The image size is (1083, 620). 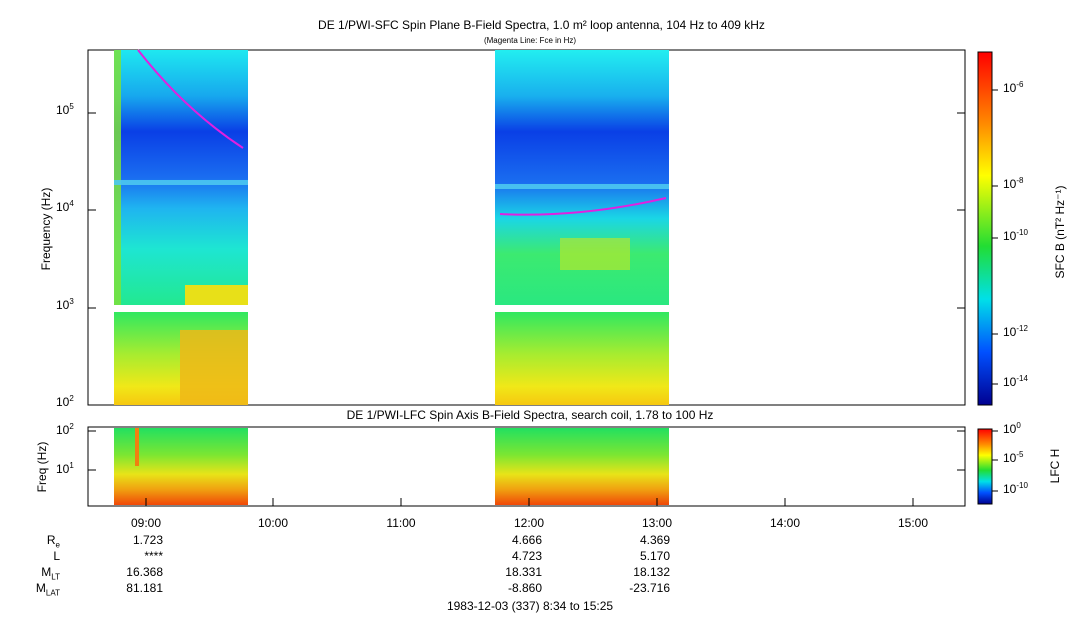 What do you see at coordinates (526, 450) in the screenshot?
I see `bottom-panel-y-ticks` at bounding box center [526, 450].